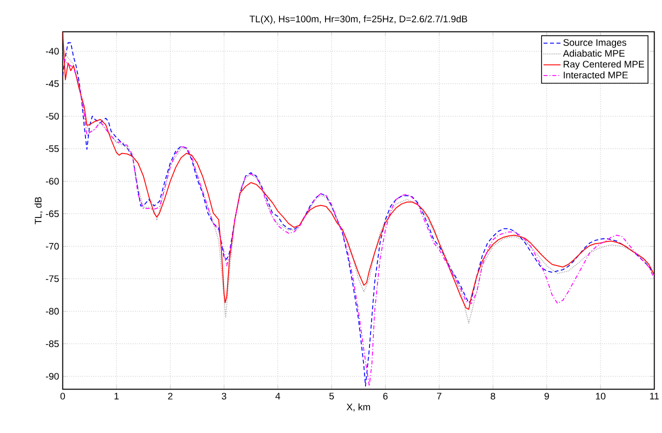  I want to click on legend-label: Adiabatic MPE, so click(593, 53).